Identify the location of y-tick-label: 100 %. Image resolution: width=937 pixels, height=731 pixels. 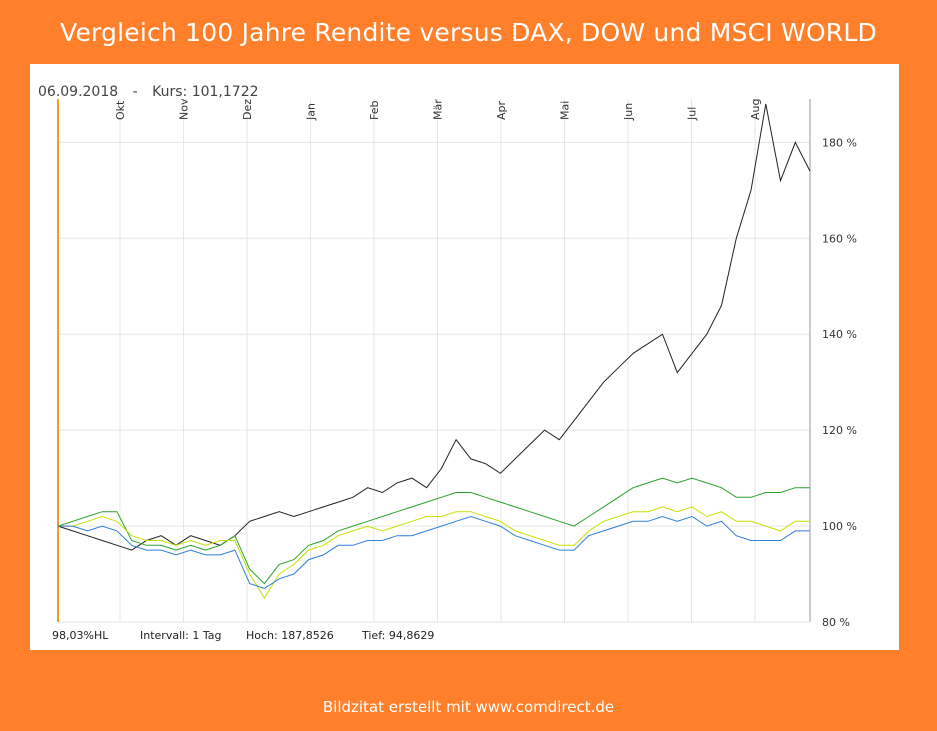
(839, 526).